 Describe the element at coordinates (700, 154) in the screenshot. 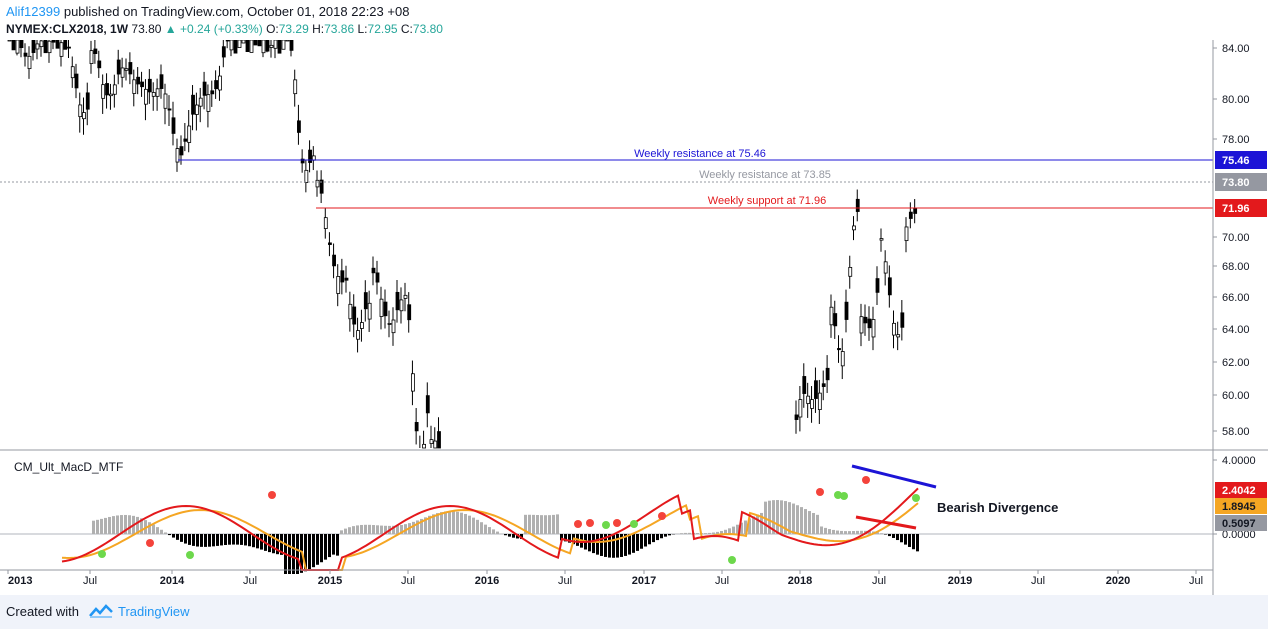

I see `level-label: Weekly resistance at 75.46` at that location.